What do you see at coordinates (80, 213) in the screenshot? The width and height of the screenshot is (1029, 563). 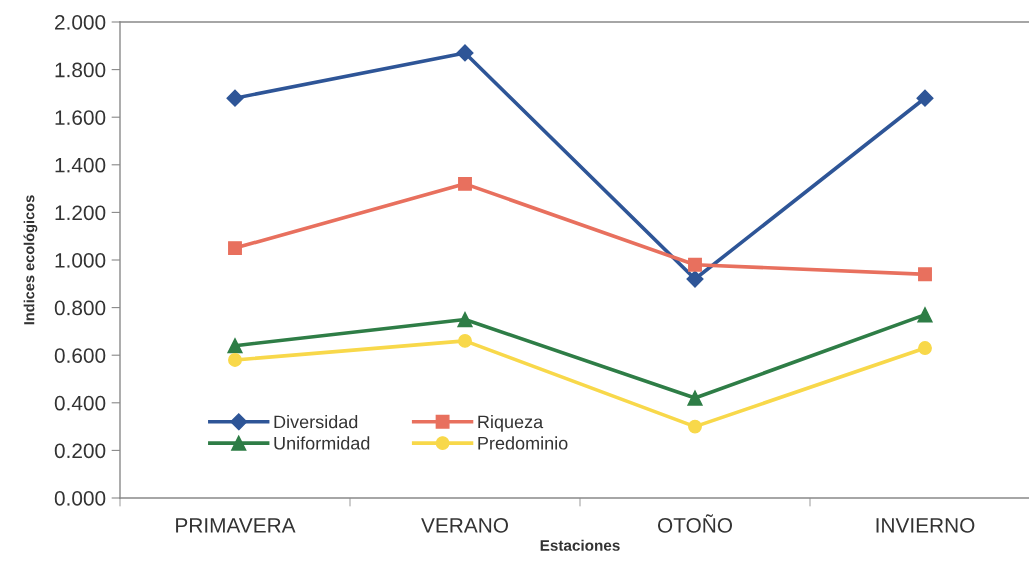 I see `y-tick-label: 1.200` at bounding box center [80, 213].